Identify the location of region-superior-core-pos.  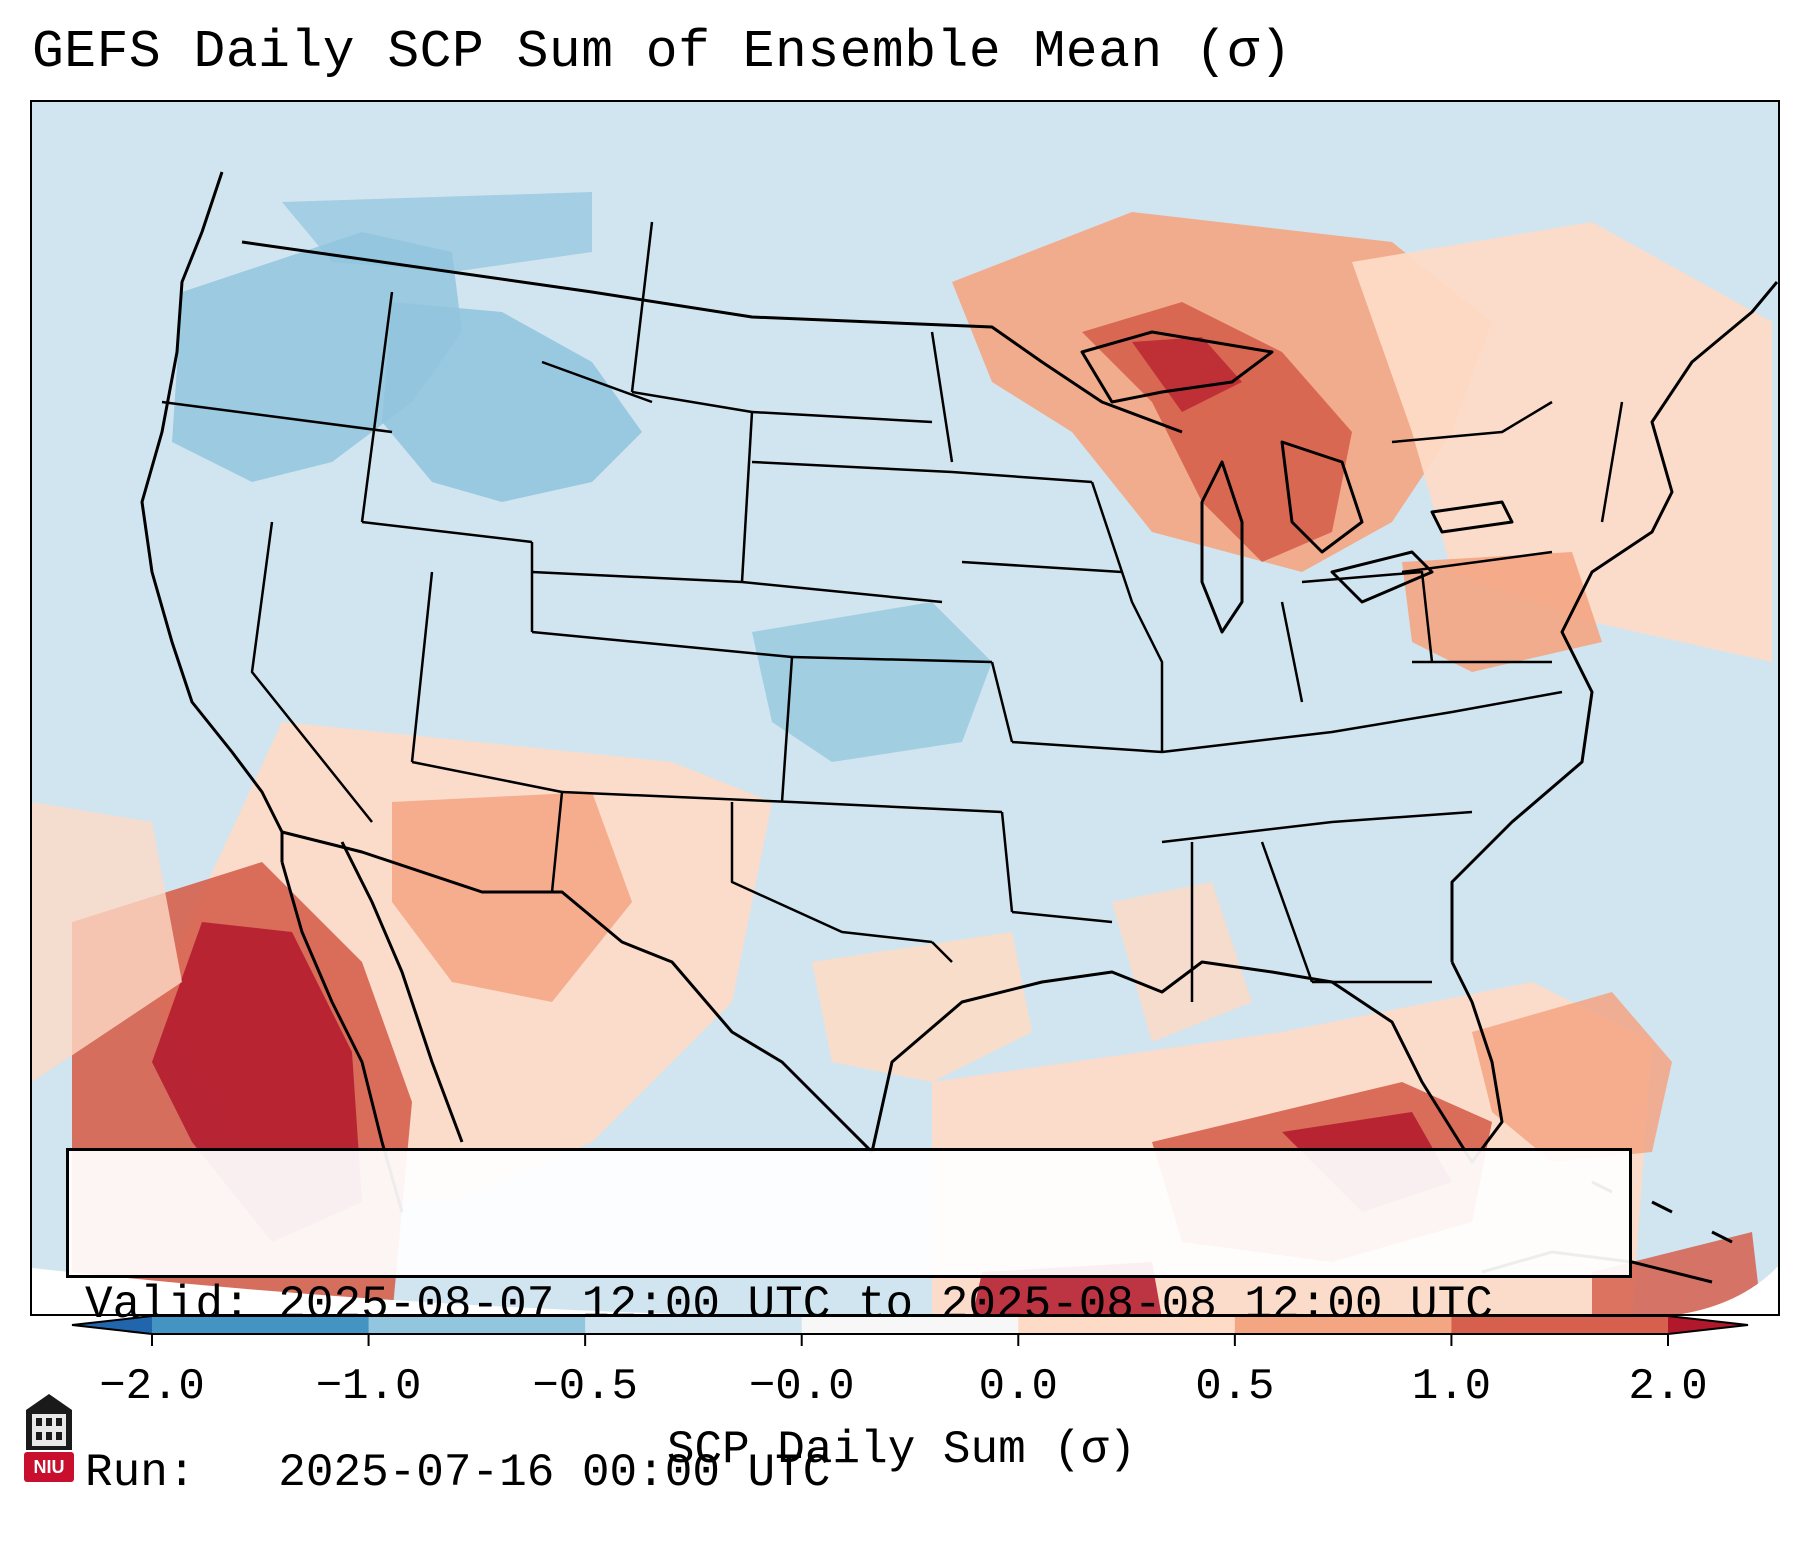
(1187, 374).